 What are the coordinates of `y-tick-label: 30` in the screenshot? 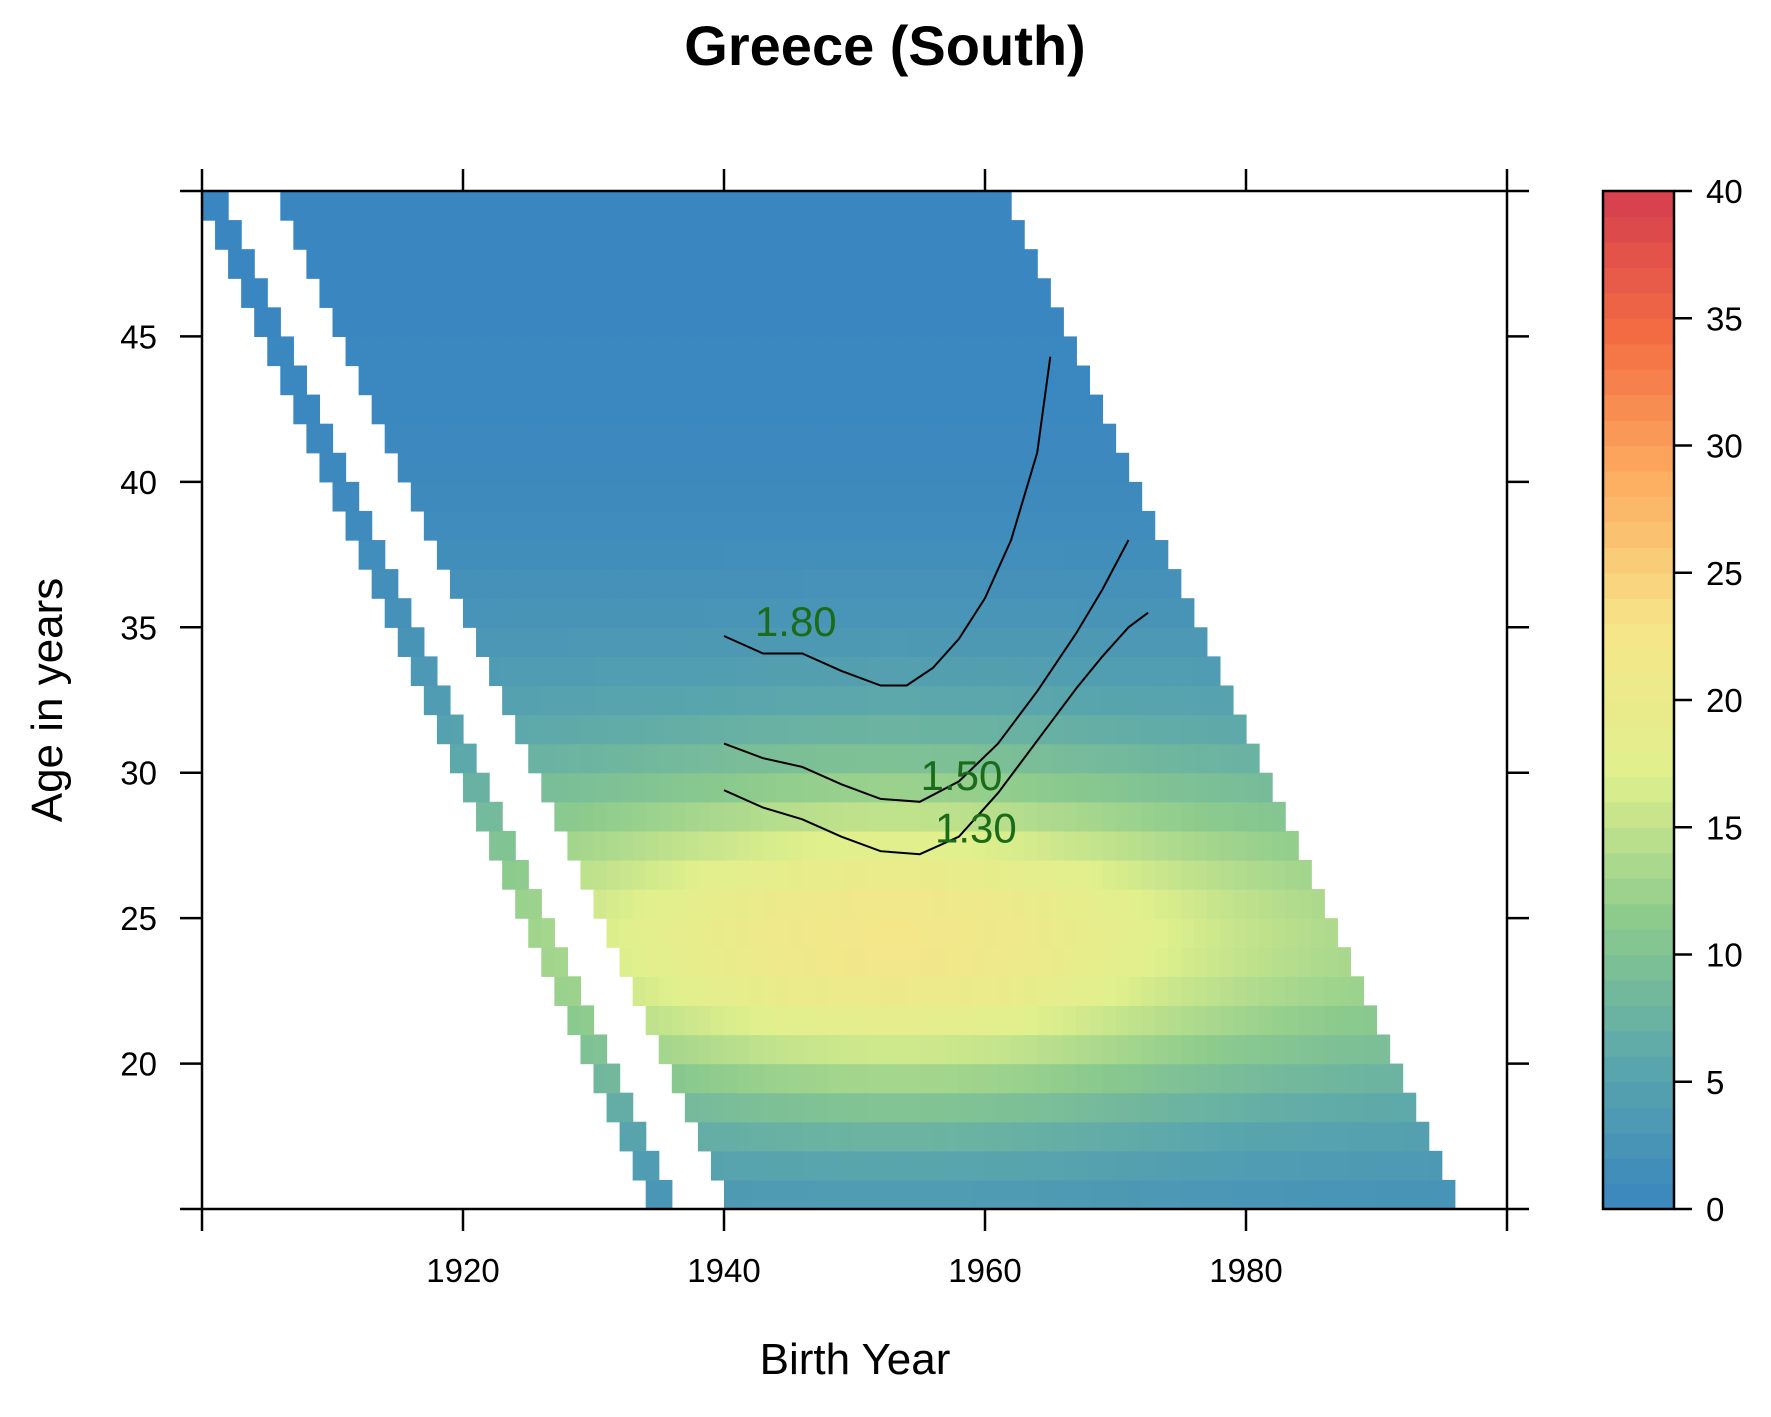 It's located at (138, 773).